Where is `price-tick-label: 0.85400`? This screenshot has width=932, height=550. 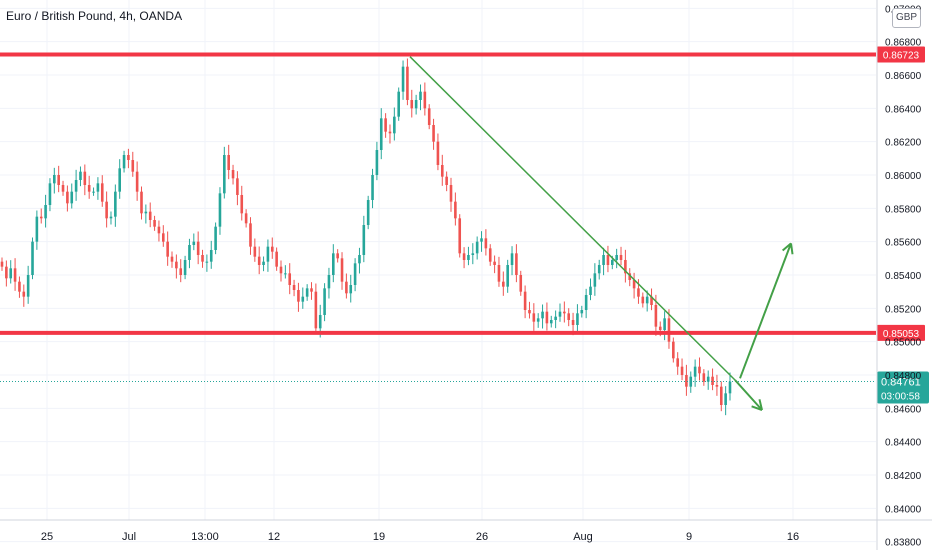 price-tick-label: 0.85400 is located at coordinates (903, 276).